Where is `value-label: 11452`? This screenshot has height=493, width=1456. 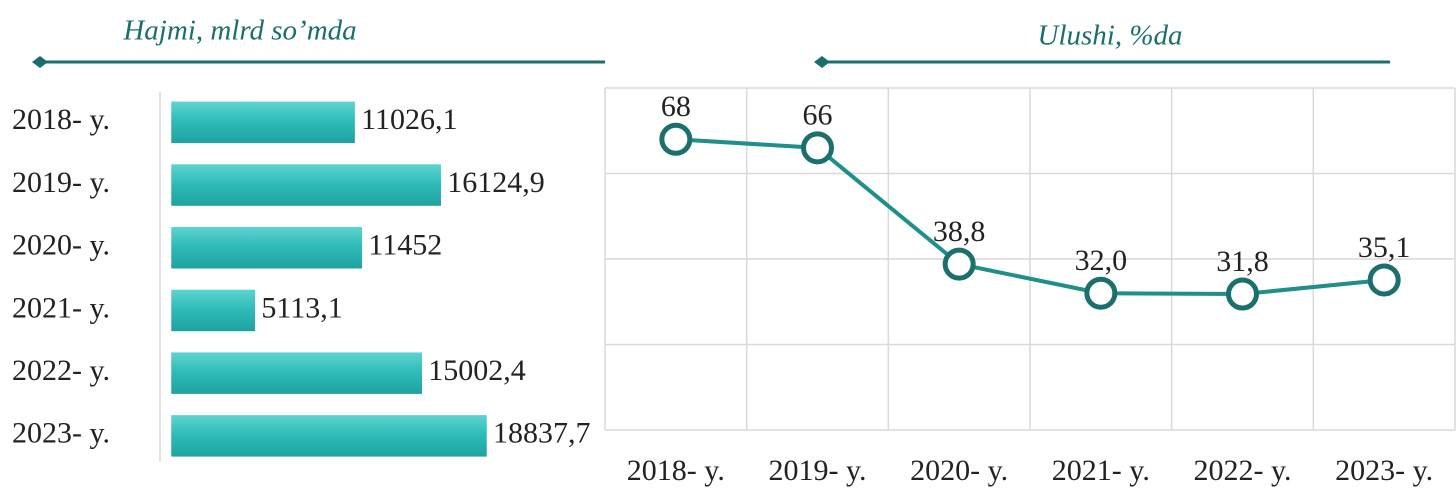
value-label: 11452 is located at coordinates (405, 245).